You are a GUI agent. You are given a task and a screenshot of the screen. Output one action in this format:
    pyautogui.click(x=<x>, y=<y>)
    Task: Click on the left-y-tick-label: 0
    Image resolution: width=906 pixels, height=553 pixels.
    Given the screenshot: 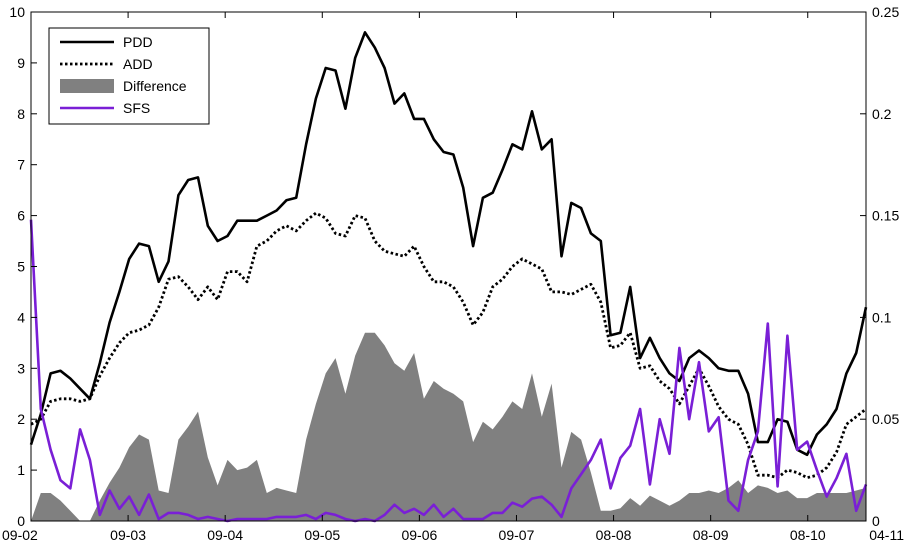 What is the action you would take?
    pyautogui.click(x=21, y=521)
    